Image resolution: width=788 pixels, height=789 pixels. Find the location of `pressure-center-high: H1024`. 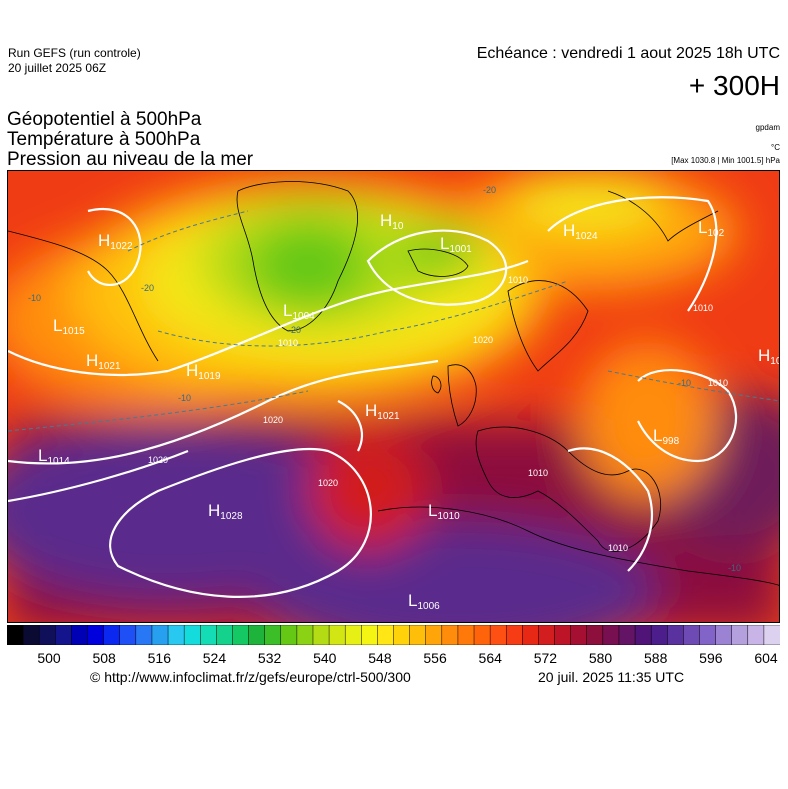

pressure-center-high: H1024 is located at coordinates (580, 231).